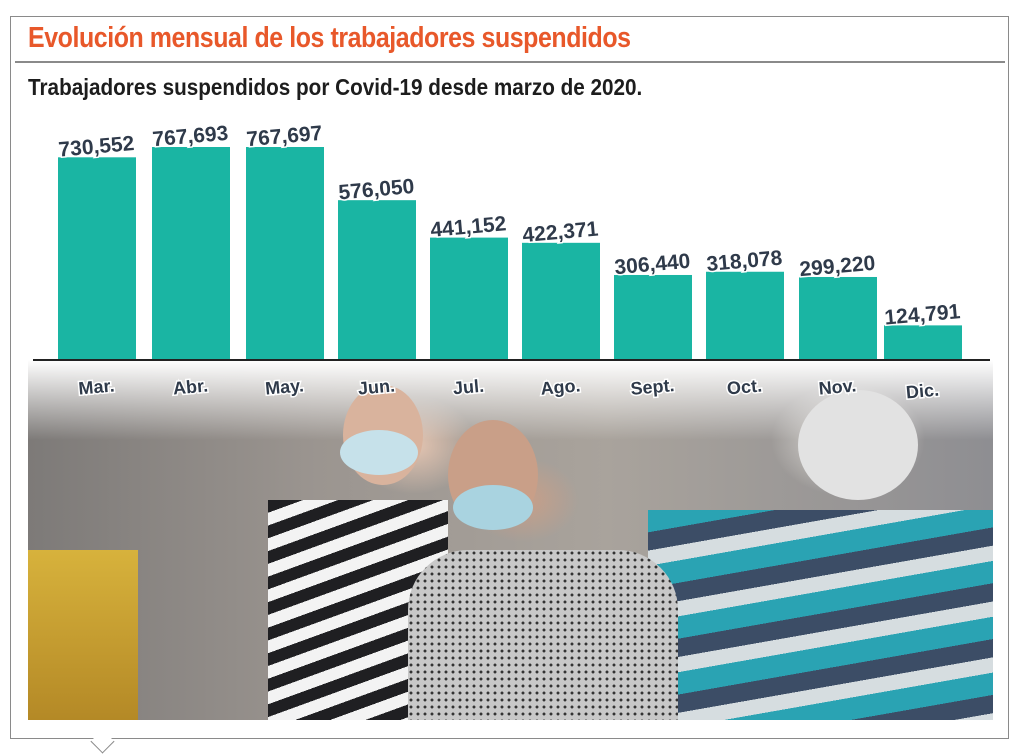  What do you see at coordinates (561, 233) in the screenshot?
I see `value-label: 422,371` at bounding box center [561, 233].